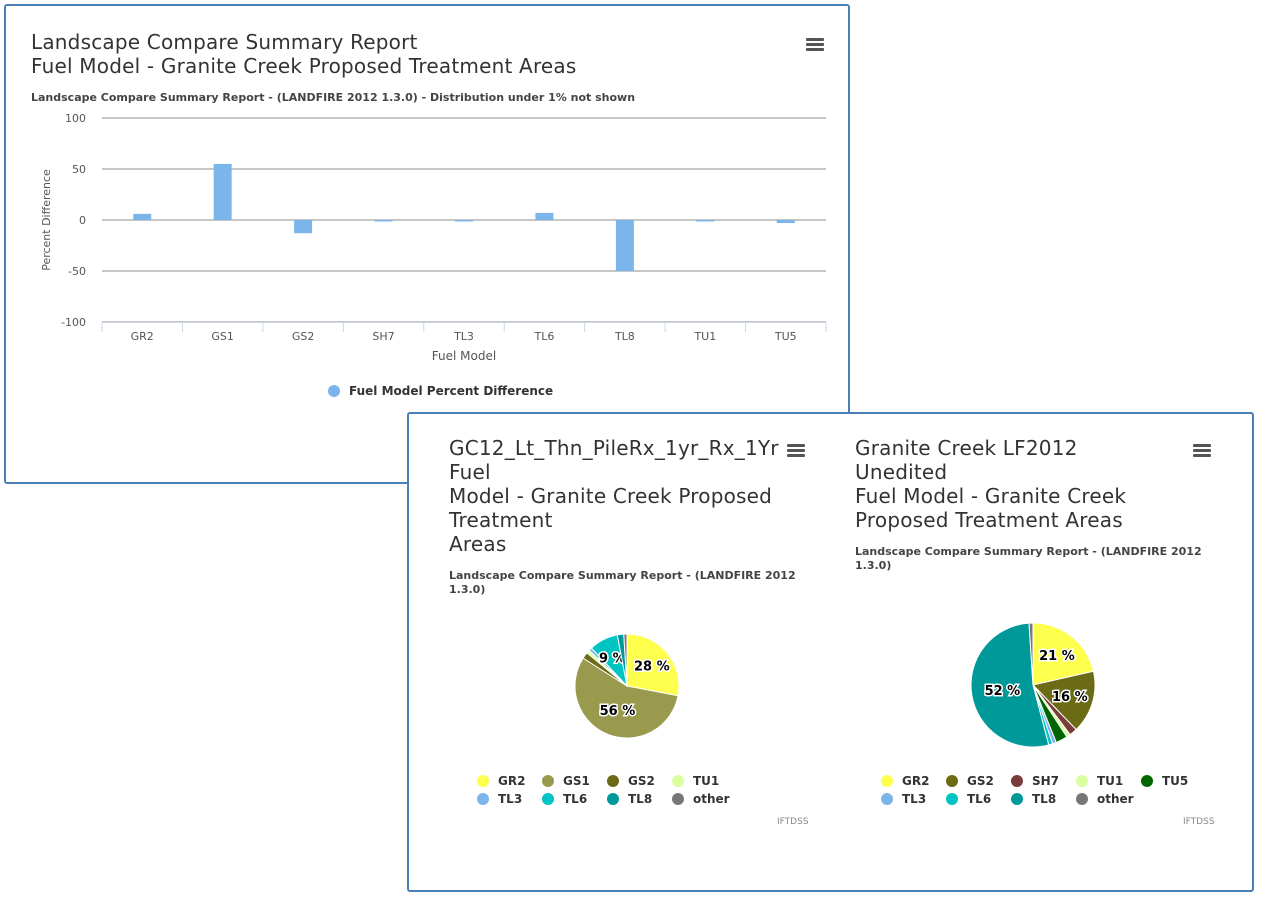 The width and height of the screenshot is (1268, 902). I want to click on left-pie-subtitle-line: 1.3.0), so click(467, 589).